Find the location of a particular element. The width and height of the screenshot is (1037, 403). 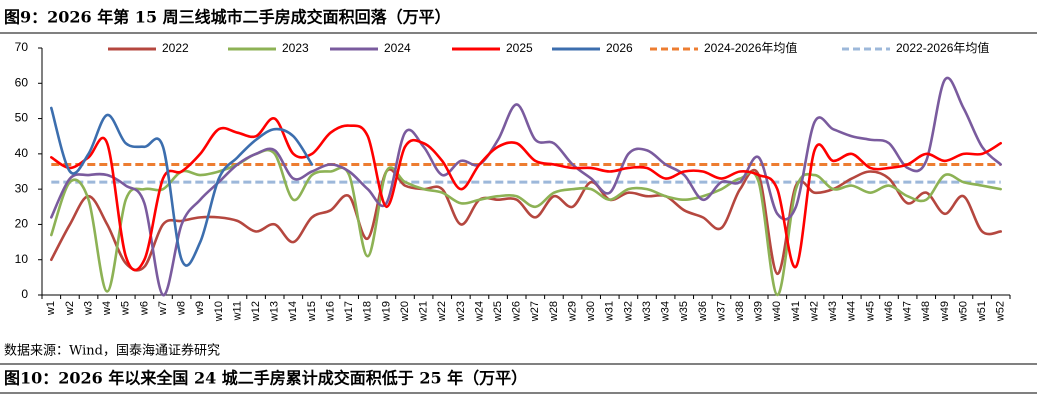

x-tick-label: w37 is located at coordinates (721, 311).